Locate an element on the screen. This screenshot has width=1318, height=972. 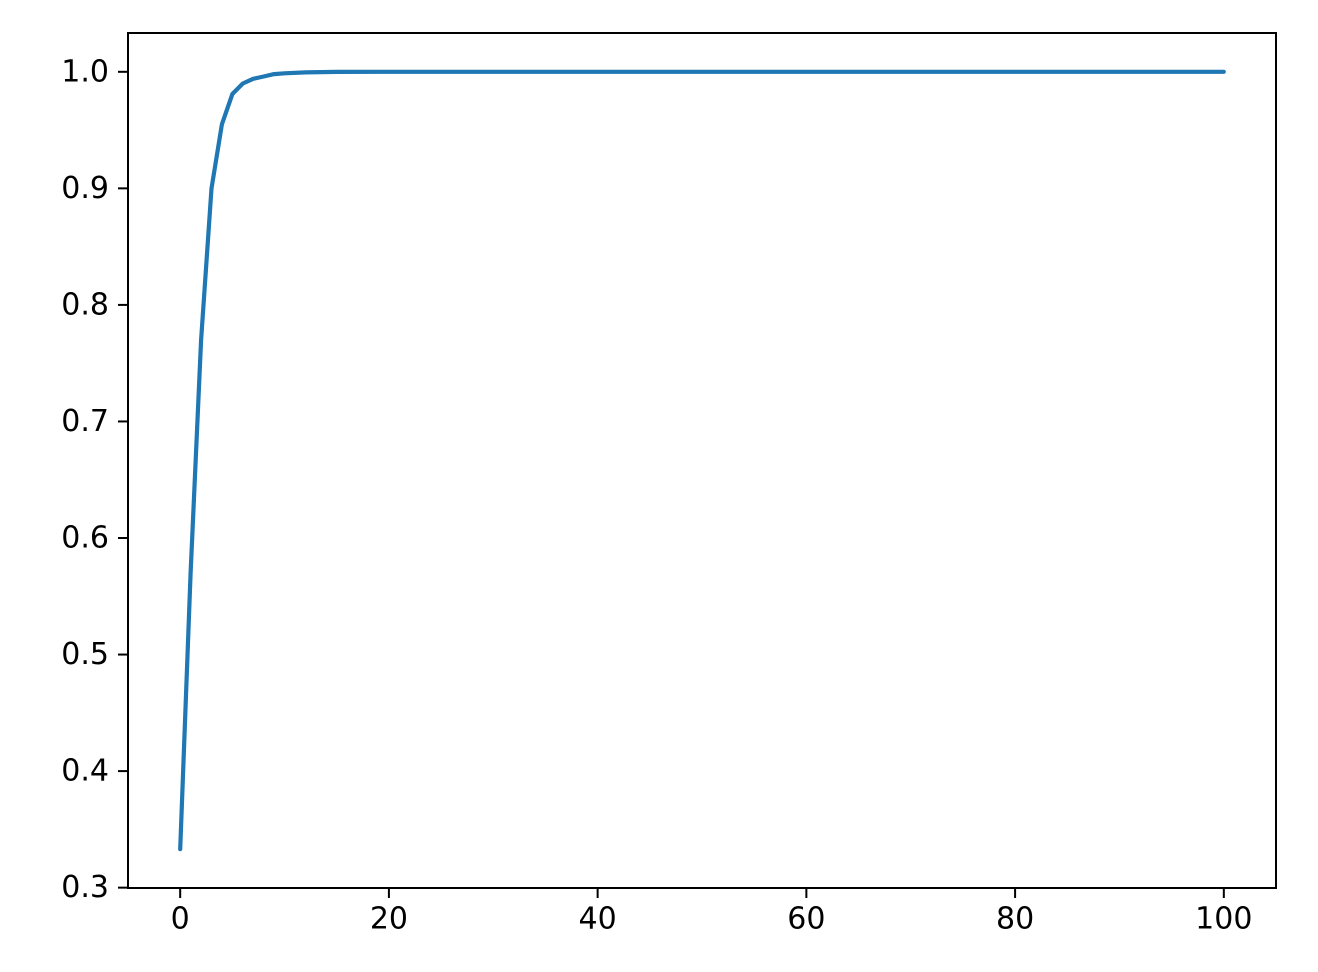
y-tick-label: 0.9 is located at coordinates (85, 188).